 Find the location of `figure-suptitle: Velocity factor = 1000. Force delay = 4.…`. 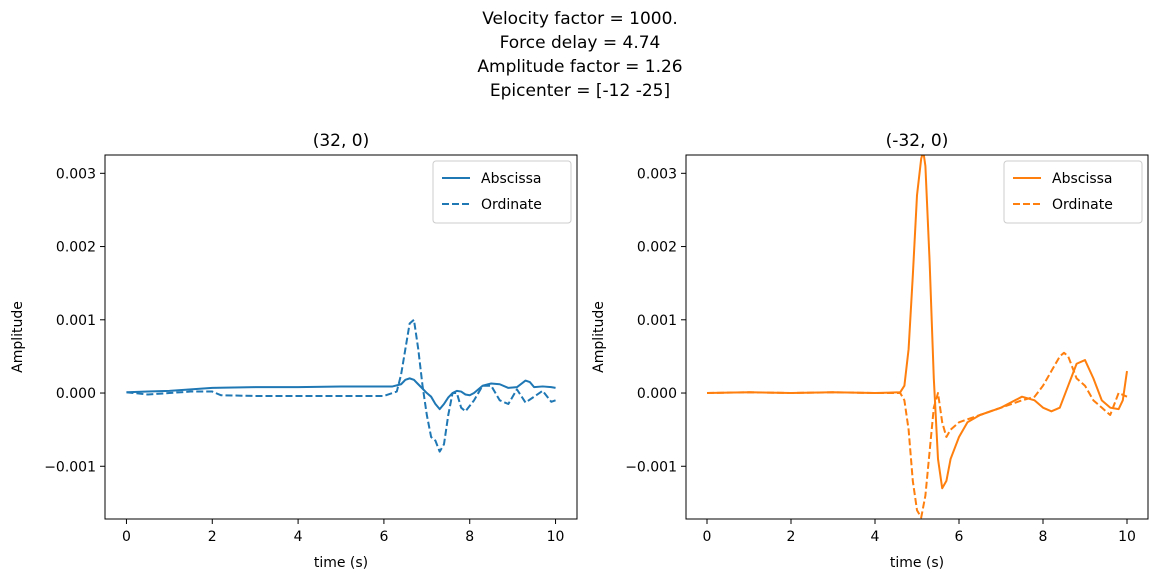

figure-suptitle: Velocity factor = 1000. Force delay = 4.… is located at coordinates (579, 55).